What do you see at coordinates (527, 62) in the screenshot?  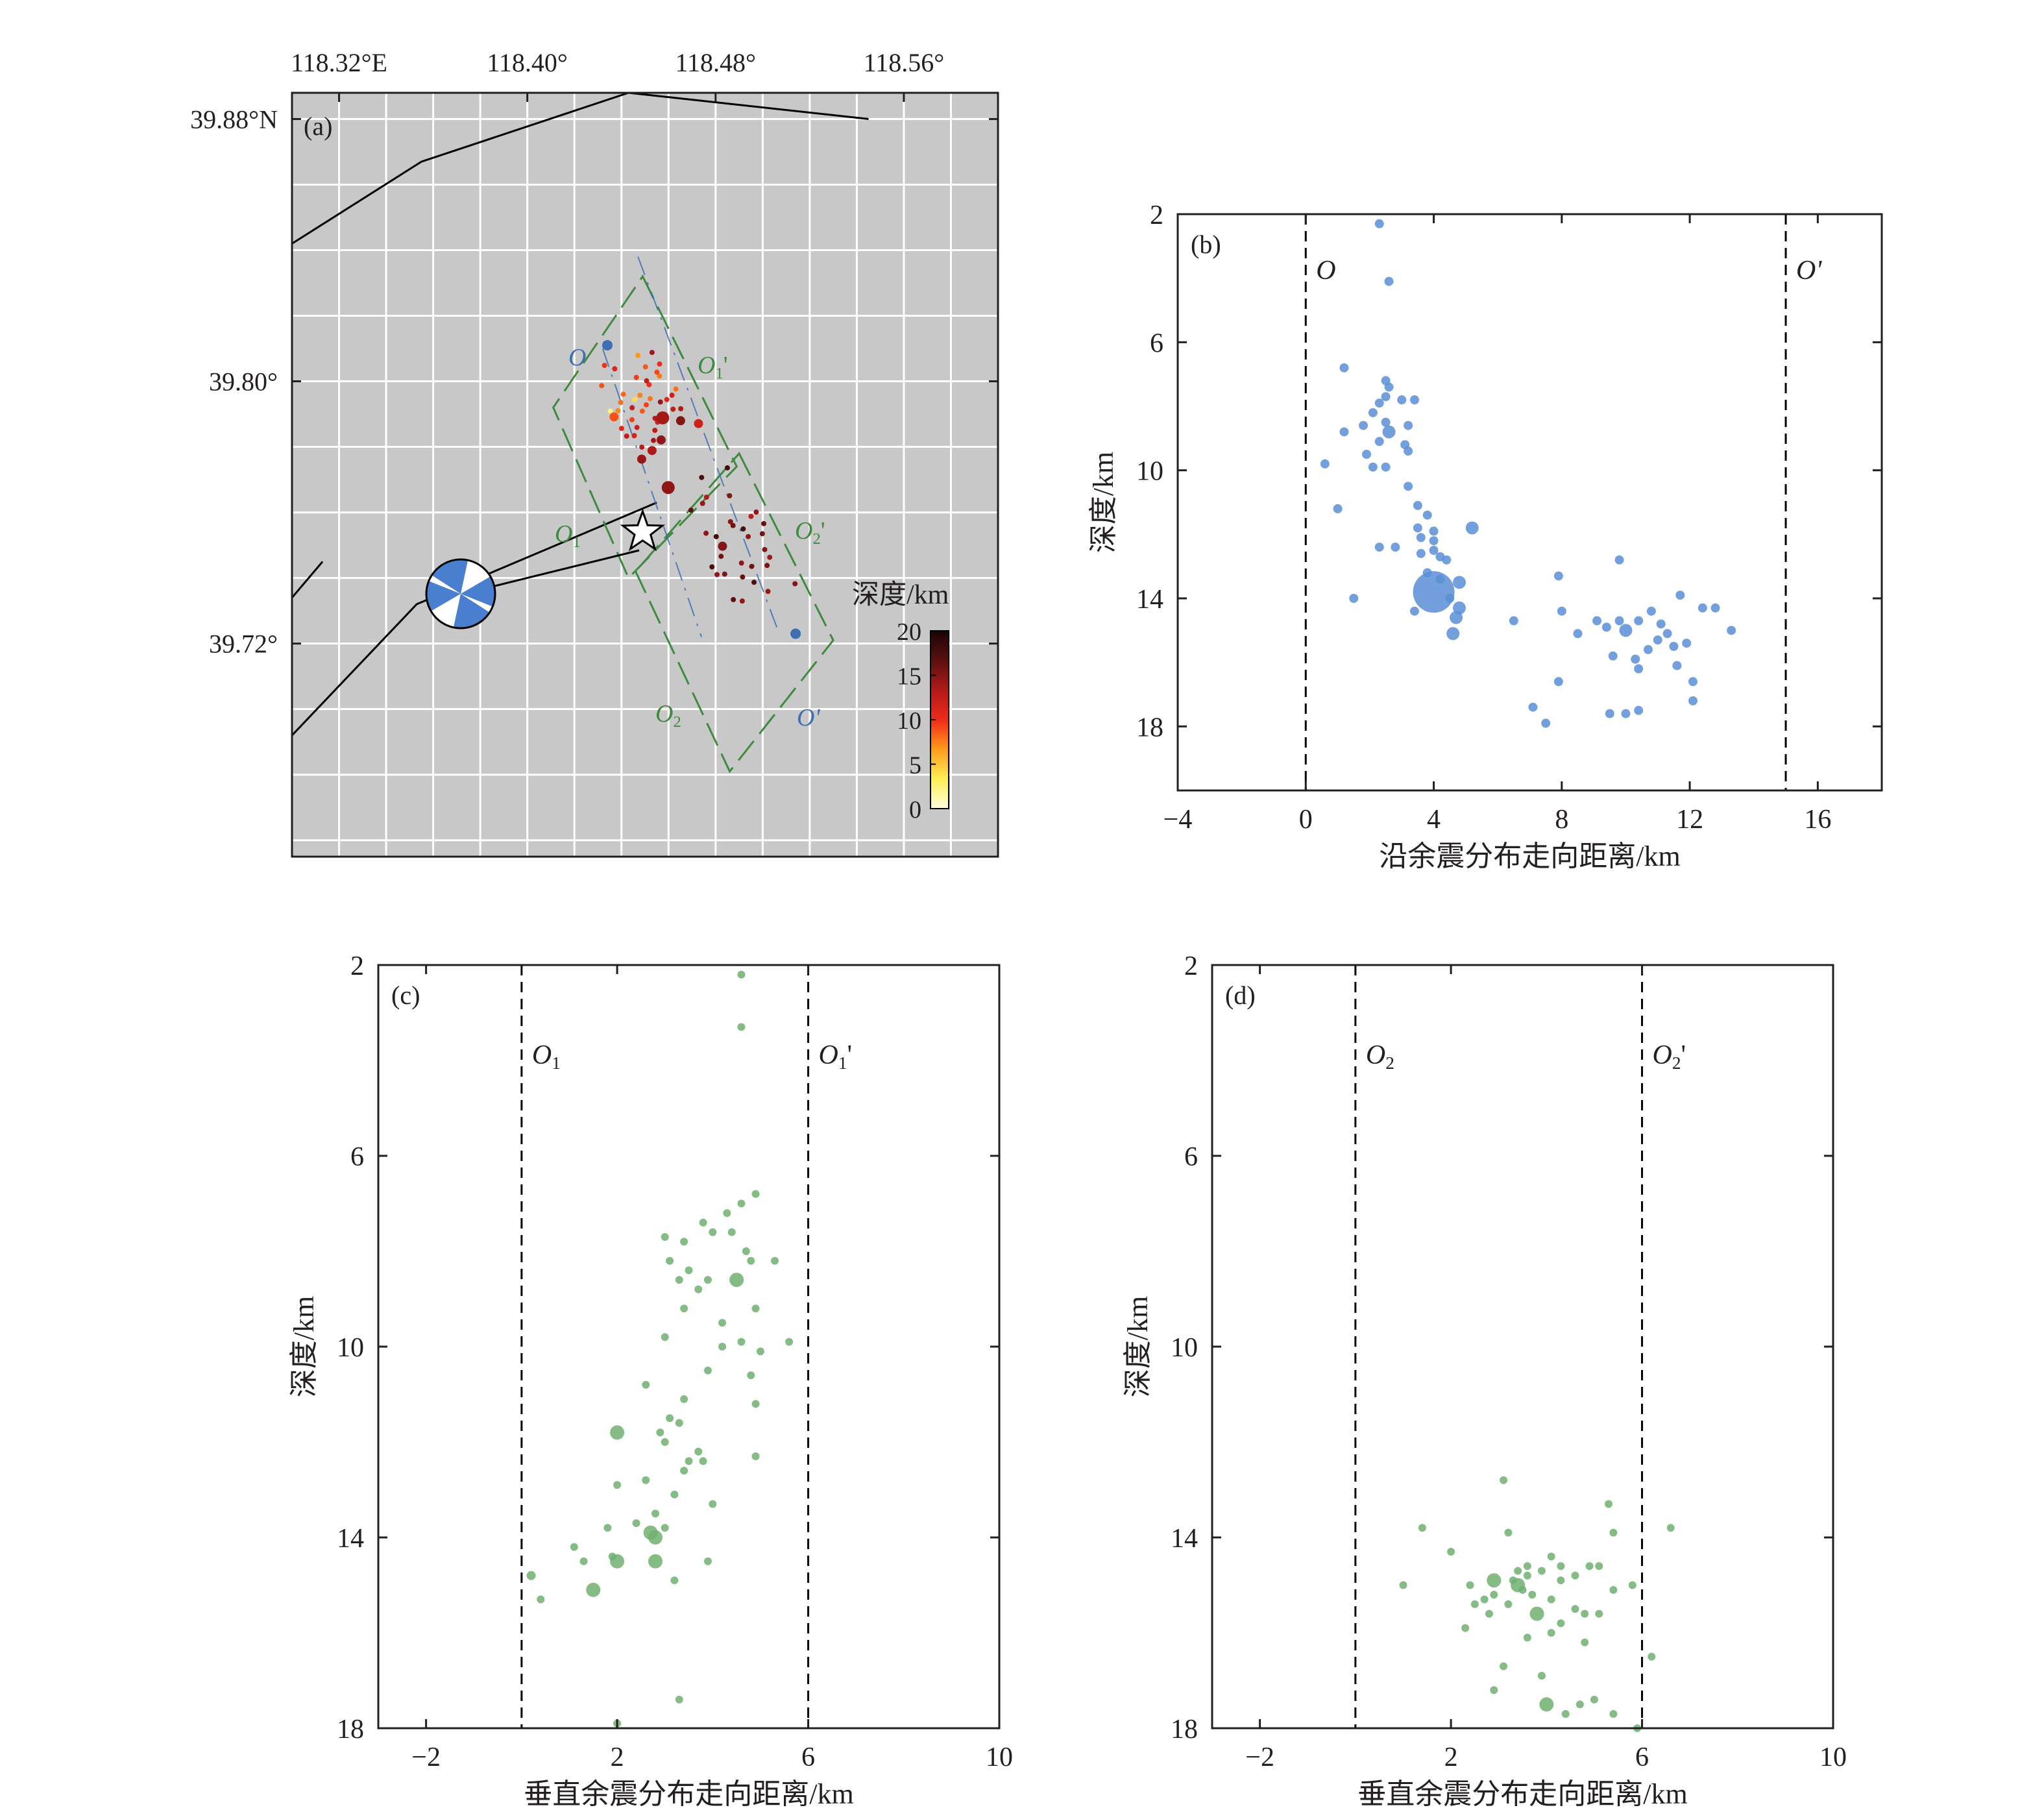 I see `map-lon-tick-label: 118.40°` at bounding box center [527, 62].